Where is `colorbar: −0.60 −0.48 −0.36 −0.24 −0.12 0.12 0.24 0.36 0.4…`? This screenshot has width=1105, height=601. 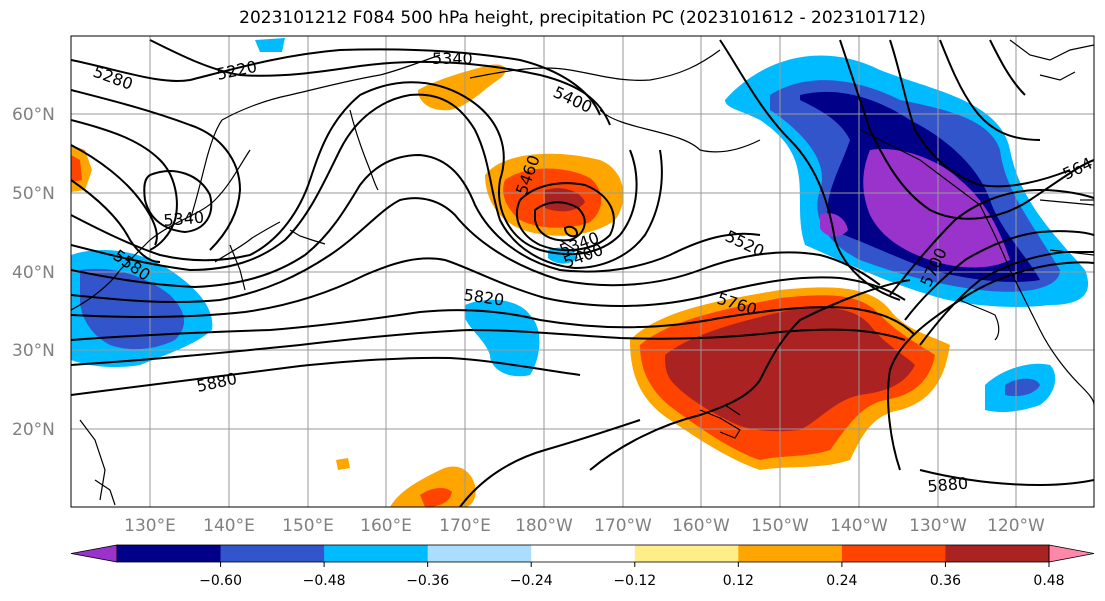 colorbar: −0.60 −0.48 −0.36 −0.24 −0.12 0.12 0.24 0.36 0.4… is located at coordinates (582, 566).